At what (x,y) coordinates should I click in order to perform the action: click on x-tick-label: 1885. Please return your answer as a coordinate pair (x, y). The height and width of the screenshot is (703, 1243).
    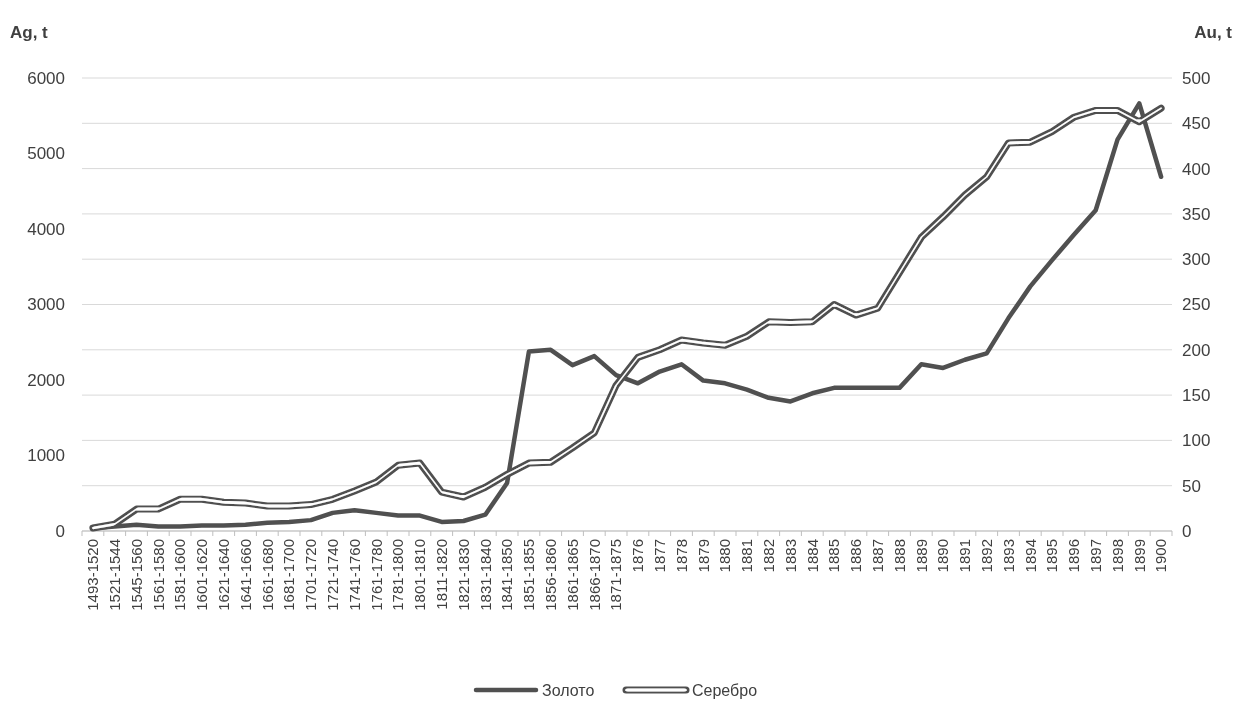
    Looking at the image, I should click on (834, 556).